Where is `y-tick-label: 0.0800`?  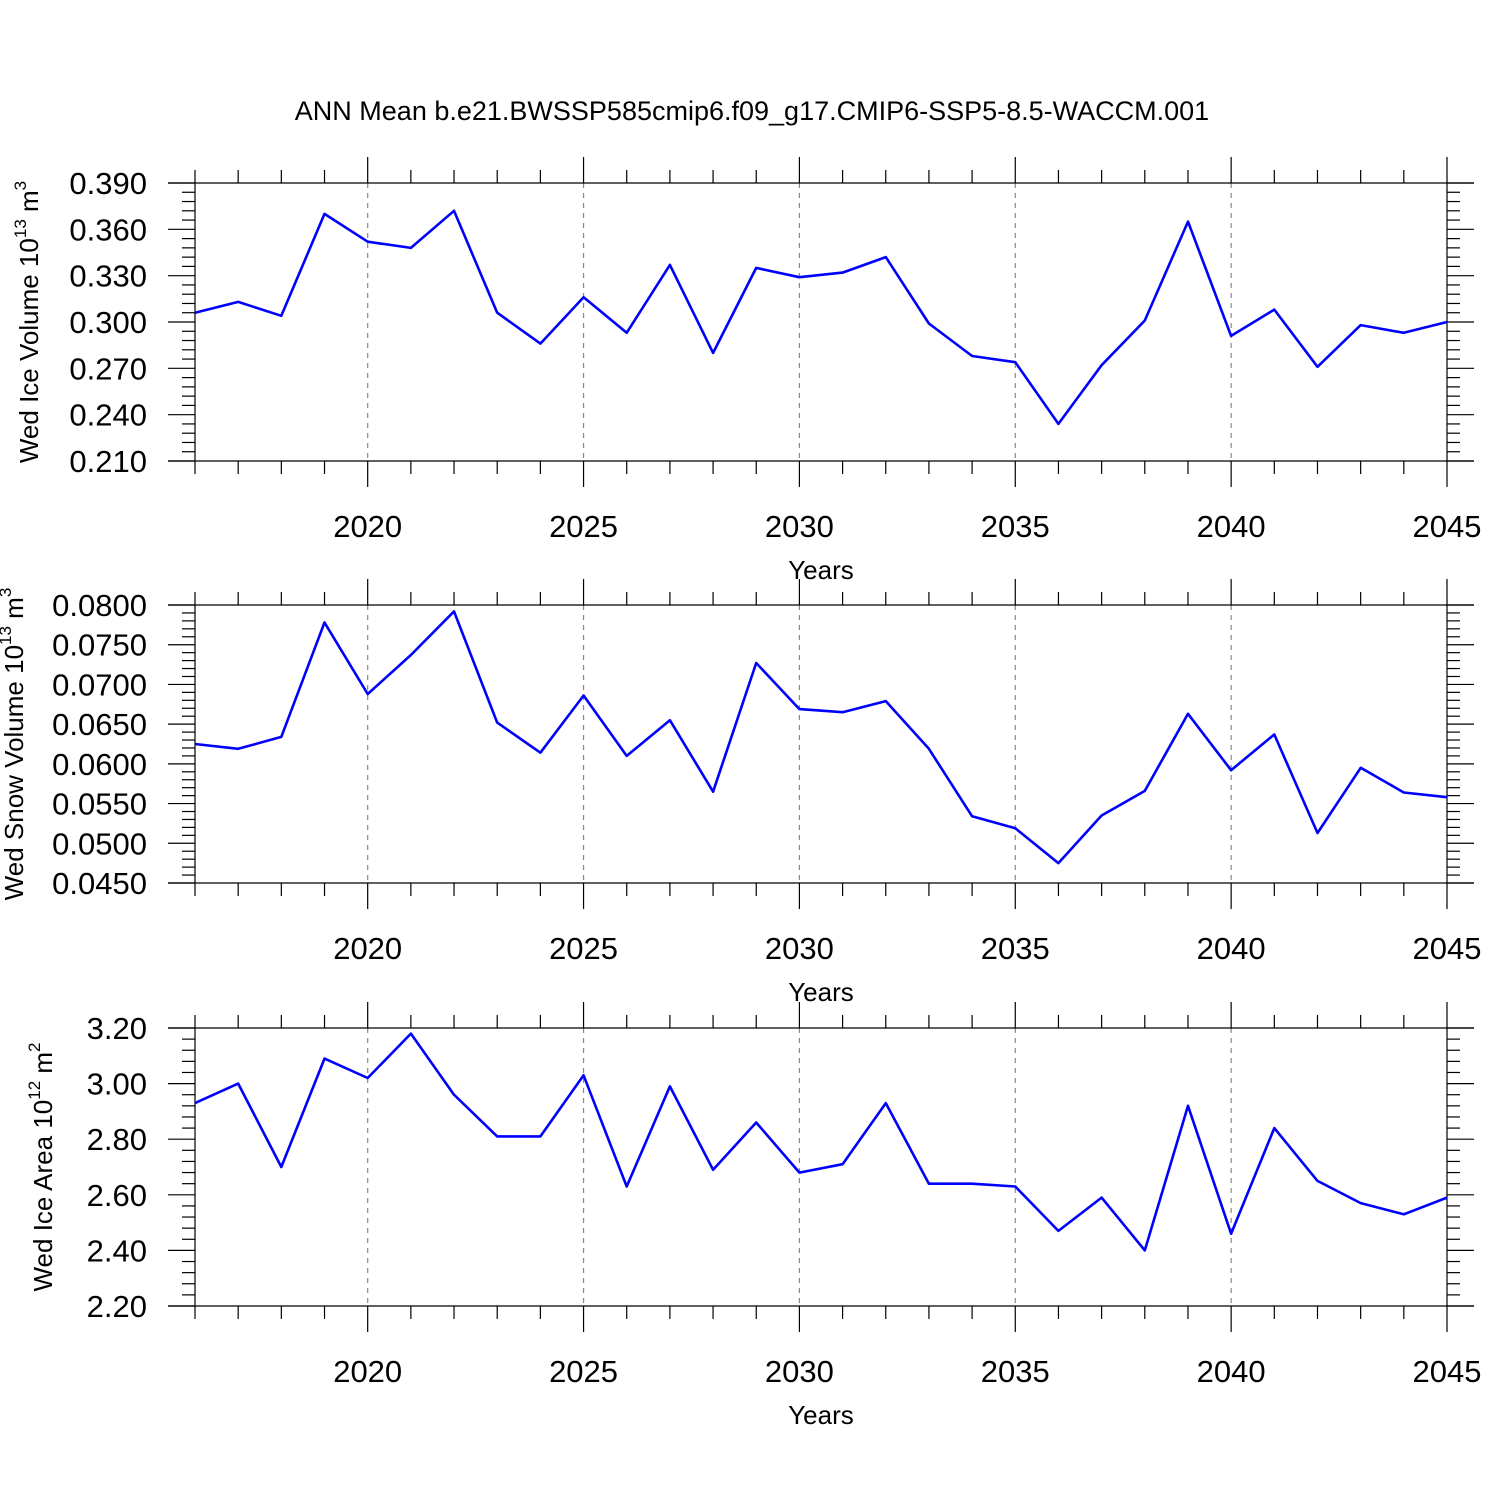 y-tick-label: 0.0800 is located at coordinates (99, 605).